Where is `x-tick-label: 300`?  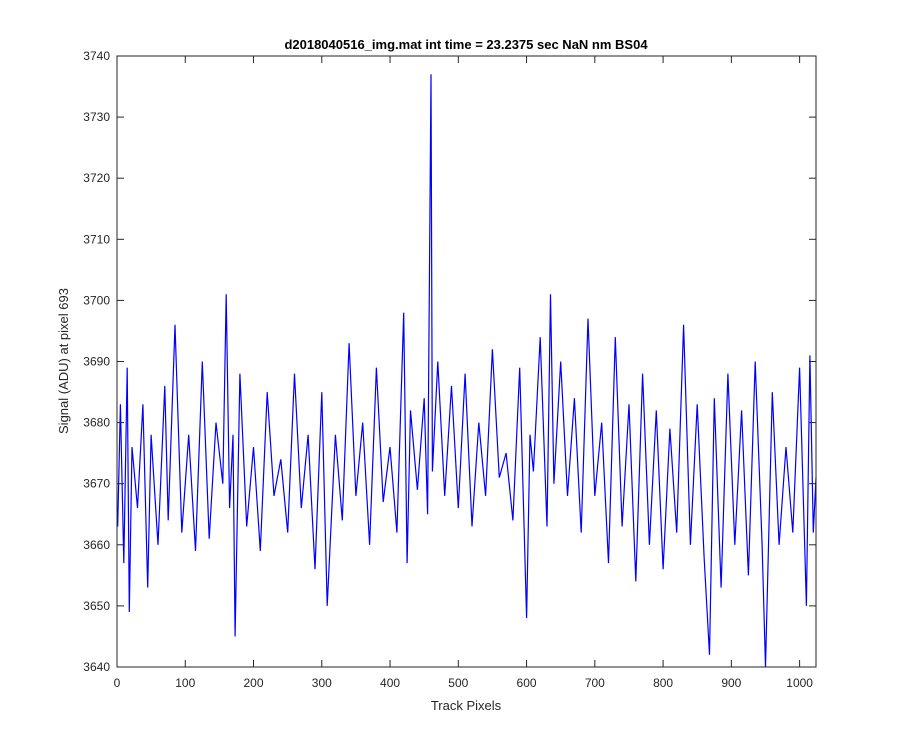 x-tick-label: 300 is located at coordinates (322, 683).